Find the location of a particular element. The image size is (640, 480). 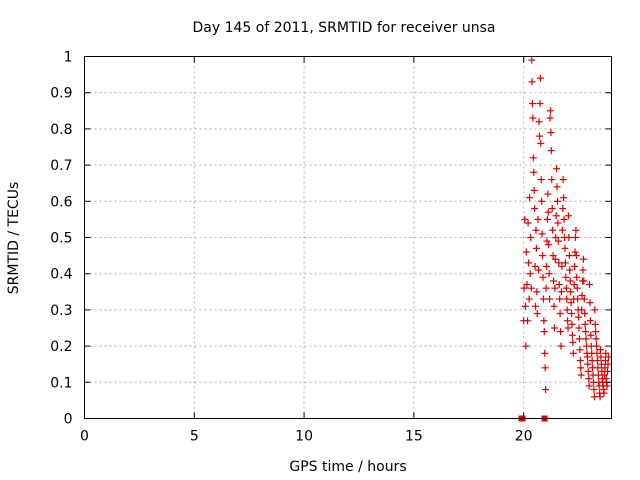

y-tick-label: 0.2 is located at coordinates (61, 347).